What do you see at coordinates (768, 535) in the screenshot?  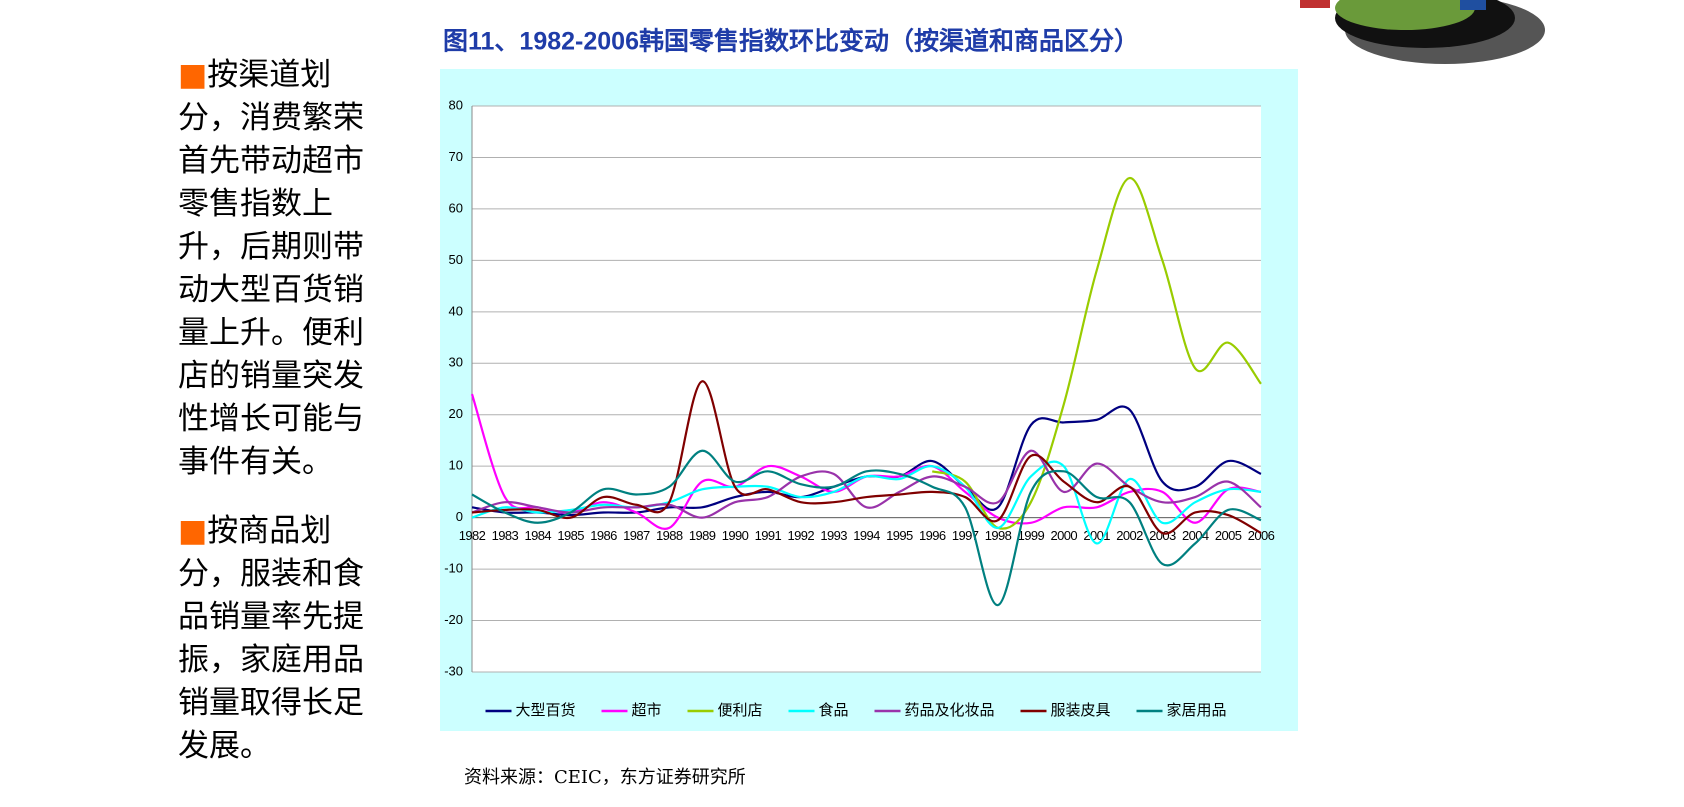 I see `x-tick-label: 1991` at bounding box center [768, 535].